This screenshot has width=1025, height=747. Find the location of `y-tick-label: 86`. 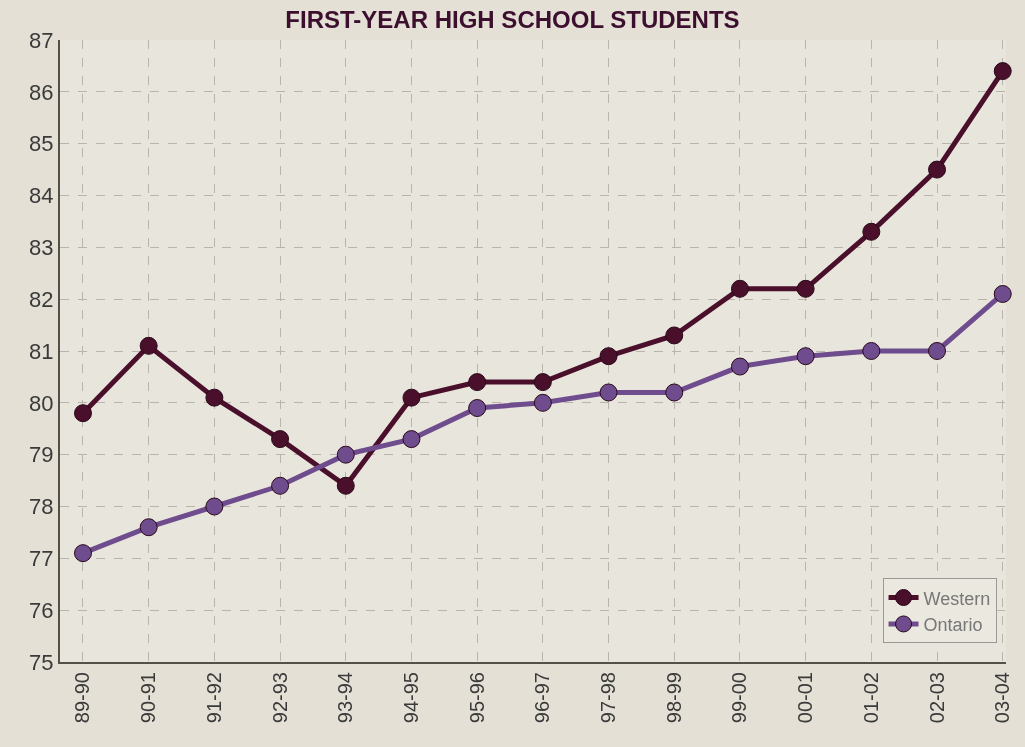

y-tick-label: 86 is located at coordinates (41, 92).